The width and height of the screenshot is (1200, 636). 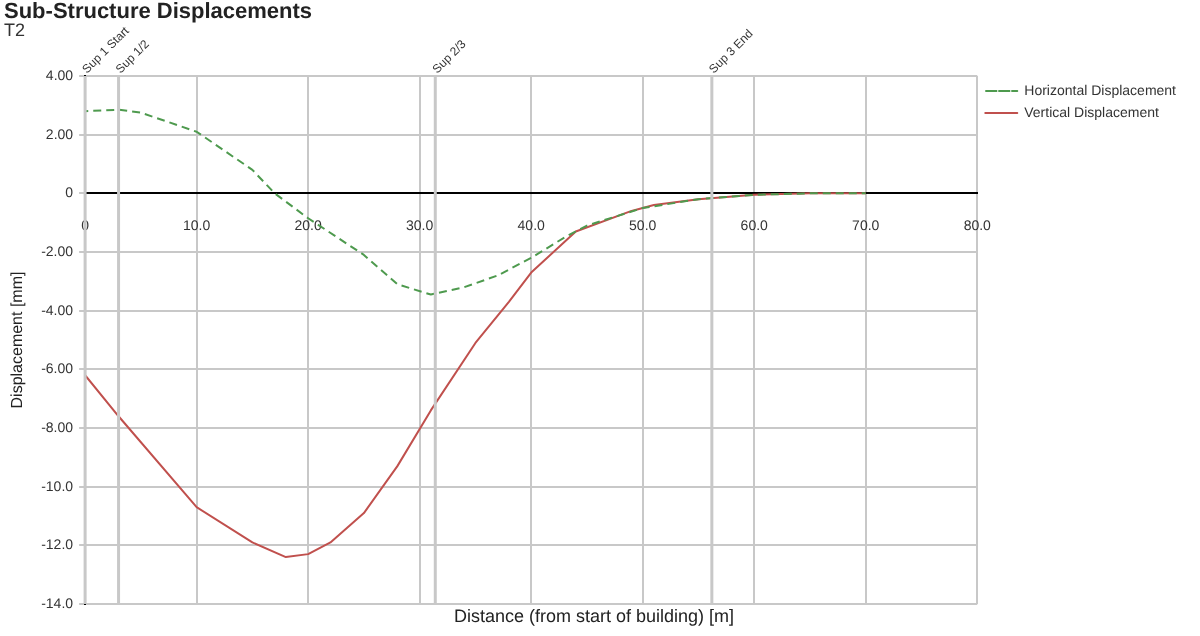 What do you see at coordinates (594, 616) in the screenshot?
I see `x-axis-title: Distance (from start of building) [m]` at bounding box center [594, 616].